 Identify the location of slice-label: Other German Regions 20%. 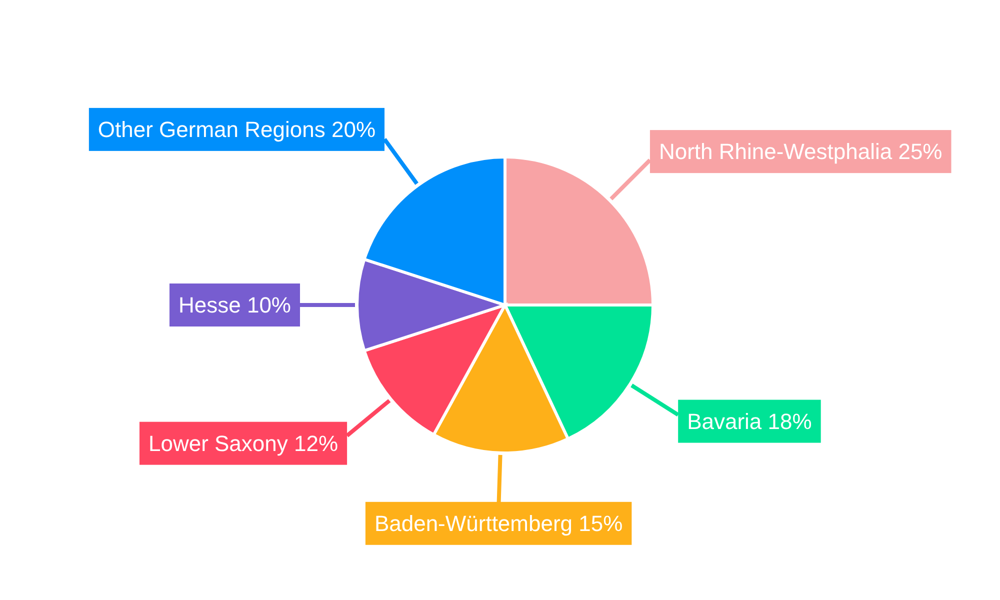
(237, 129).